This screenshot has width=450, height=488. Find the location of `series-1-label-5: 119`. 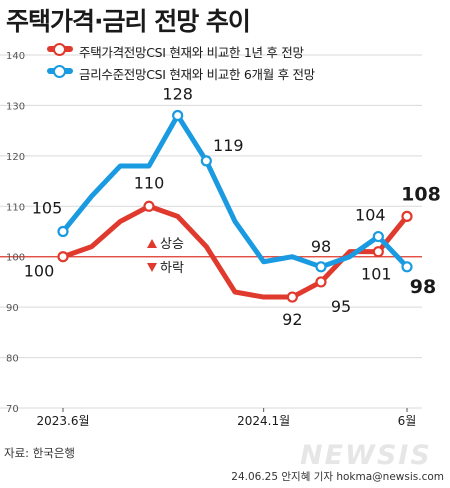

series-1-label-5: 119 is located at coordinates (228, 145).